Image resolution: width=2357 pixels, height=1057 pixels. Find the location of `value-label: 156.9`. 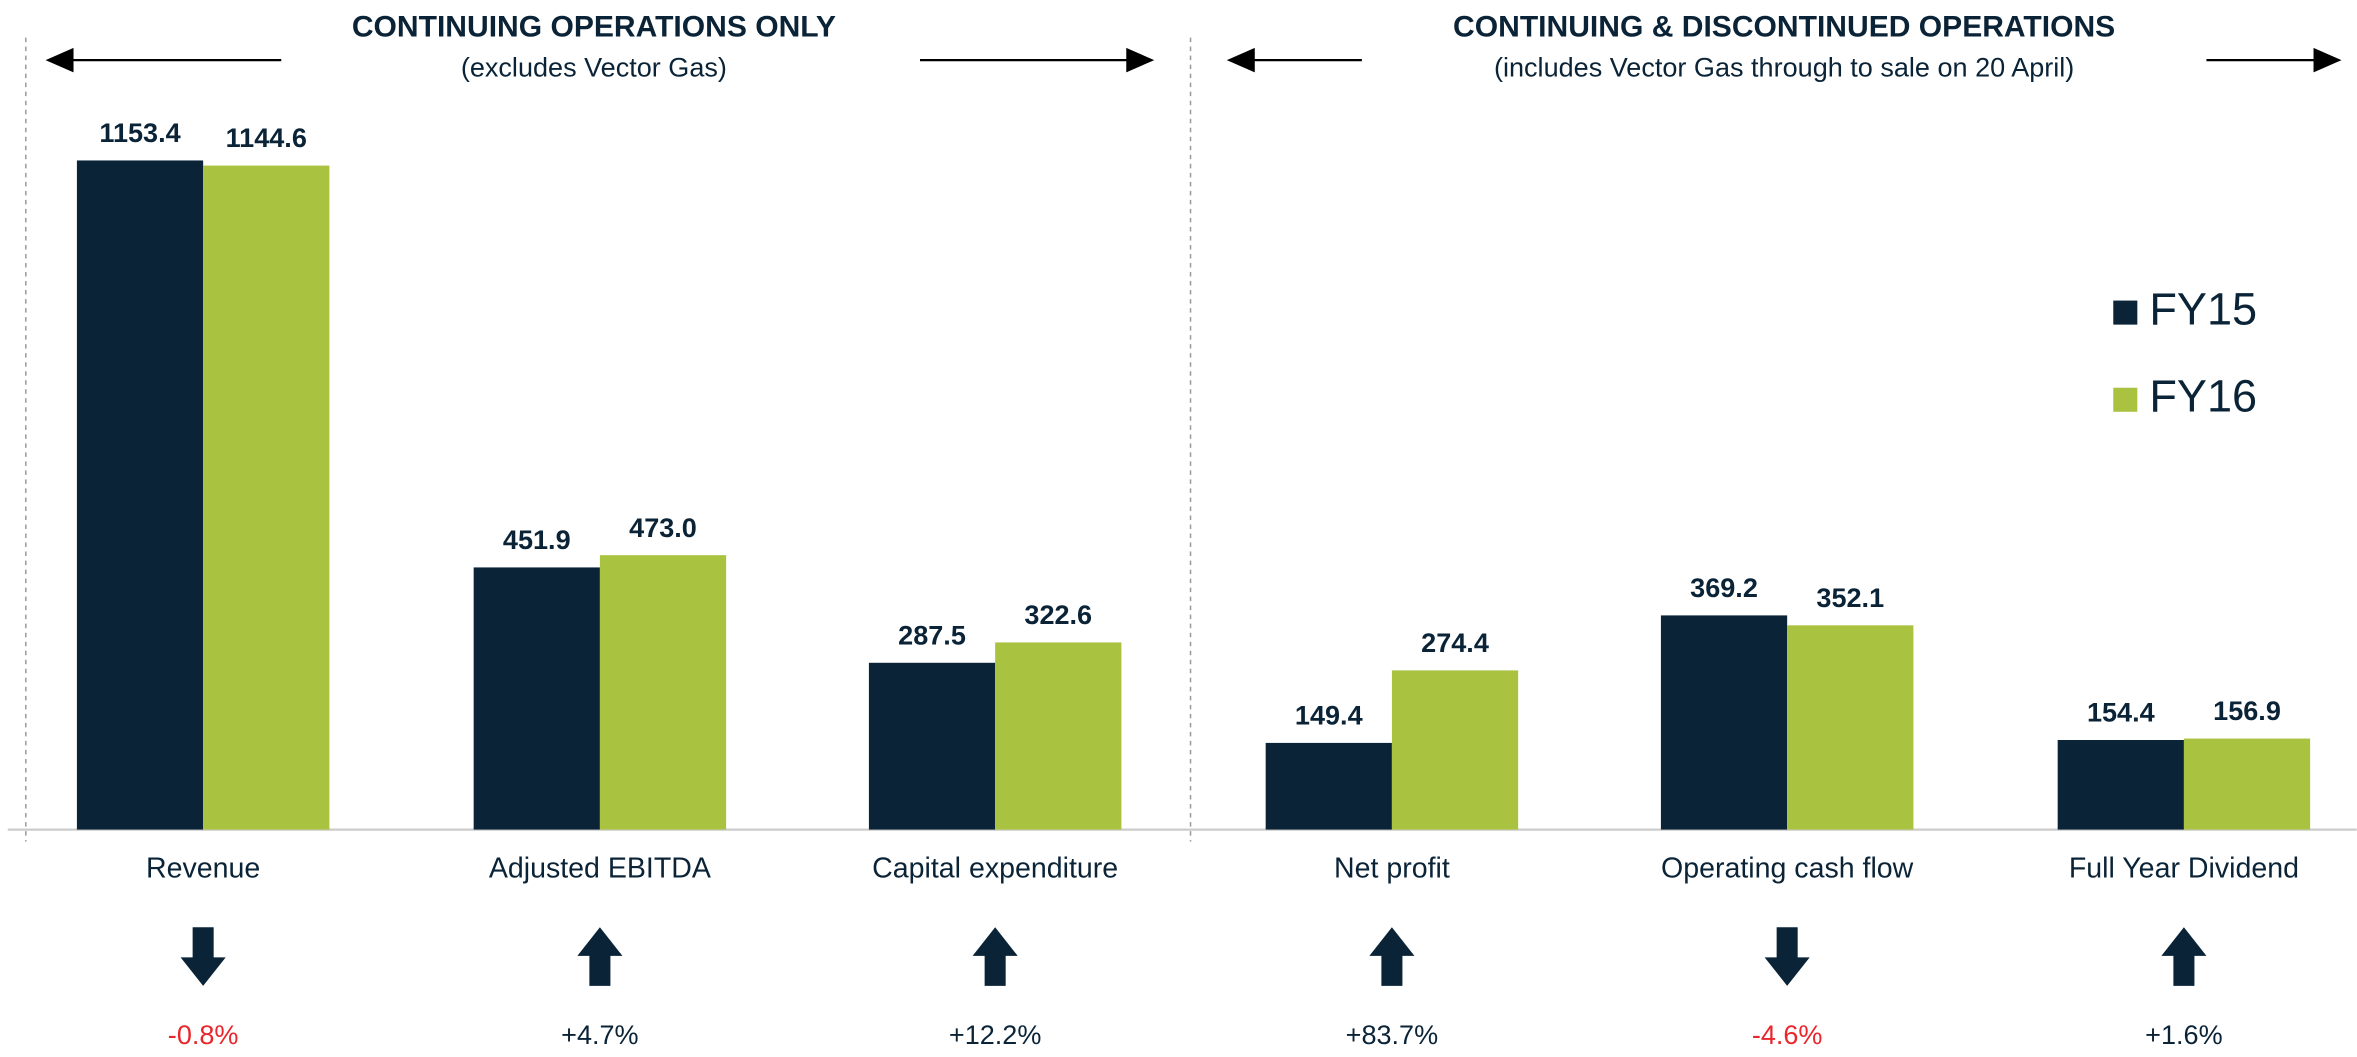

value-label: 156.9 is located at coordinates (2247, 711).